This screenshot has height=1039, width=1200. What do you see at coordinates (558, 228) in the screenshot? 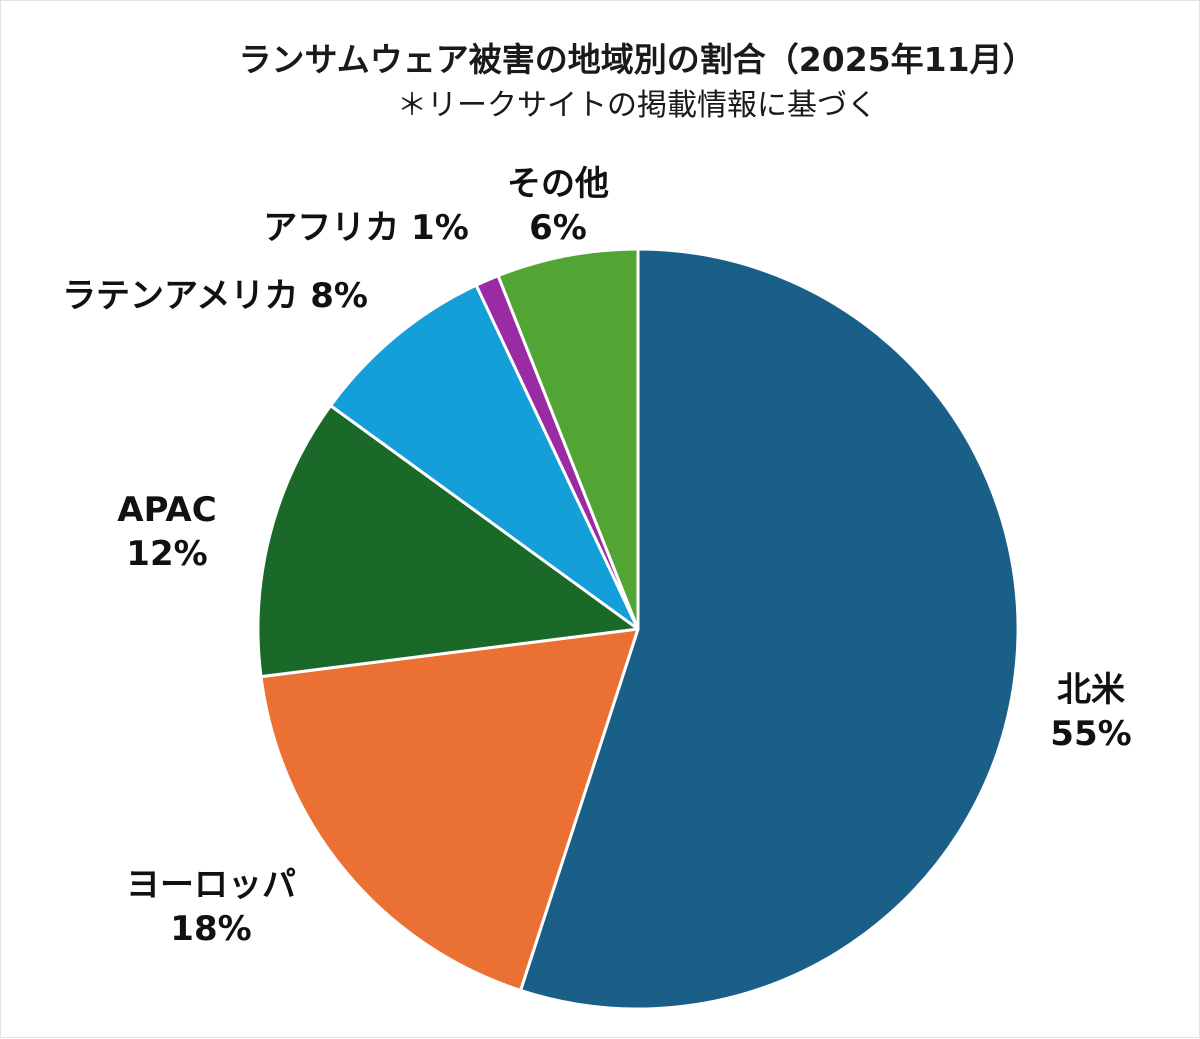
I see `pie-label-line-5-1: 6%` at bounding box center [558, 228].